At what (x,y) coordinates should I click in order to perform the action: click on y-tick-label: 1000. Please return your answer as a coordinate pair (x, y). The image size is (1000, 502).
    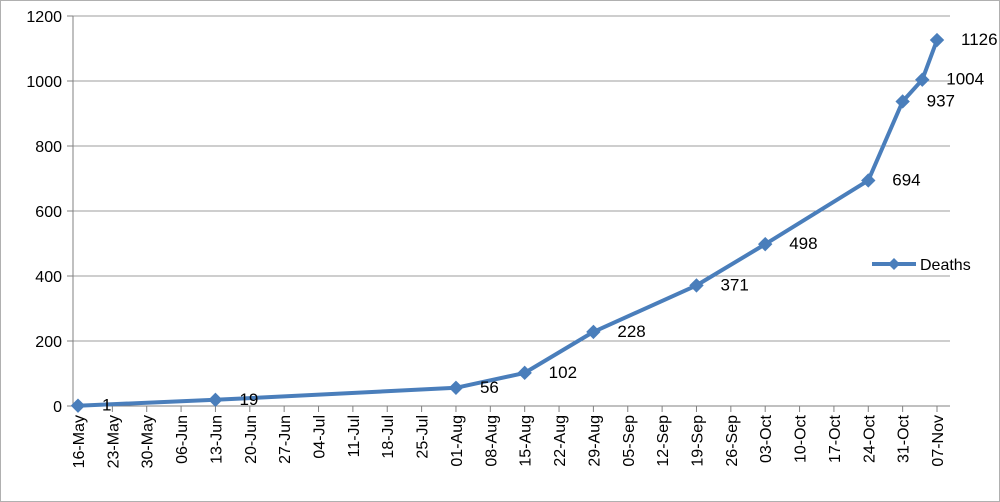
    Looking at the image, I should click on (44, 82).